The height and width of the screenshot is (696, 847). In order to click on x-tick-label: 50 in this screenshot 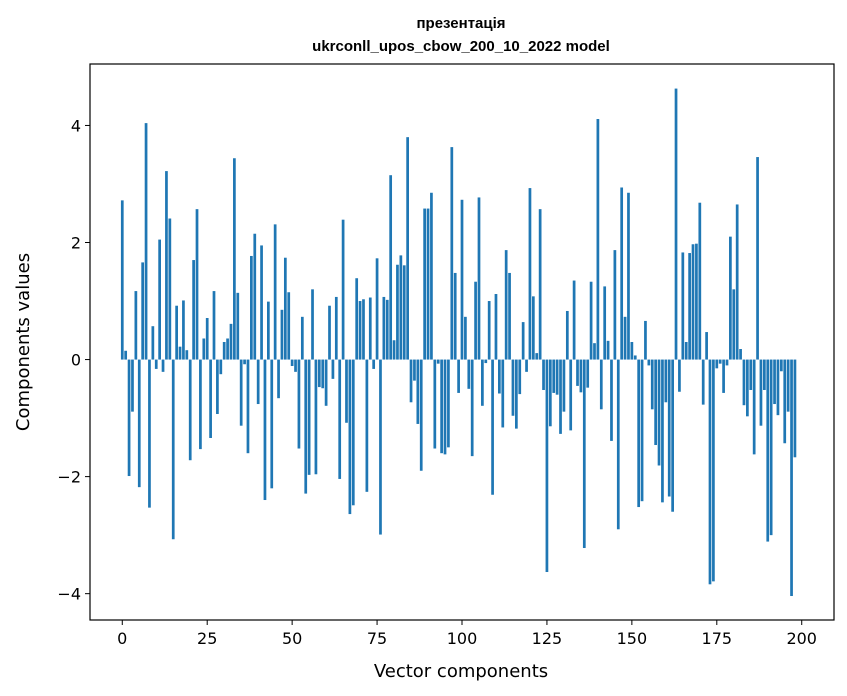, I will do `click(292, 638)`.